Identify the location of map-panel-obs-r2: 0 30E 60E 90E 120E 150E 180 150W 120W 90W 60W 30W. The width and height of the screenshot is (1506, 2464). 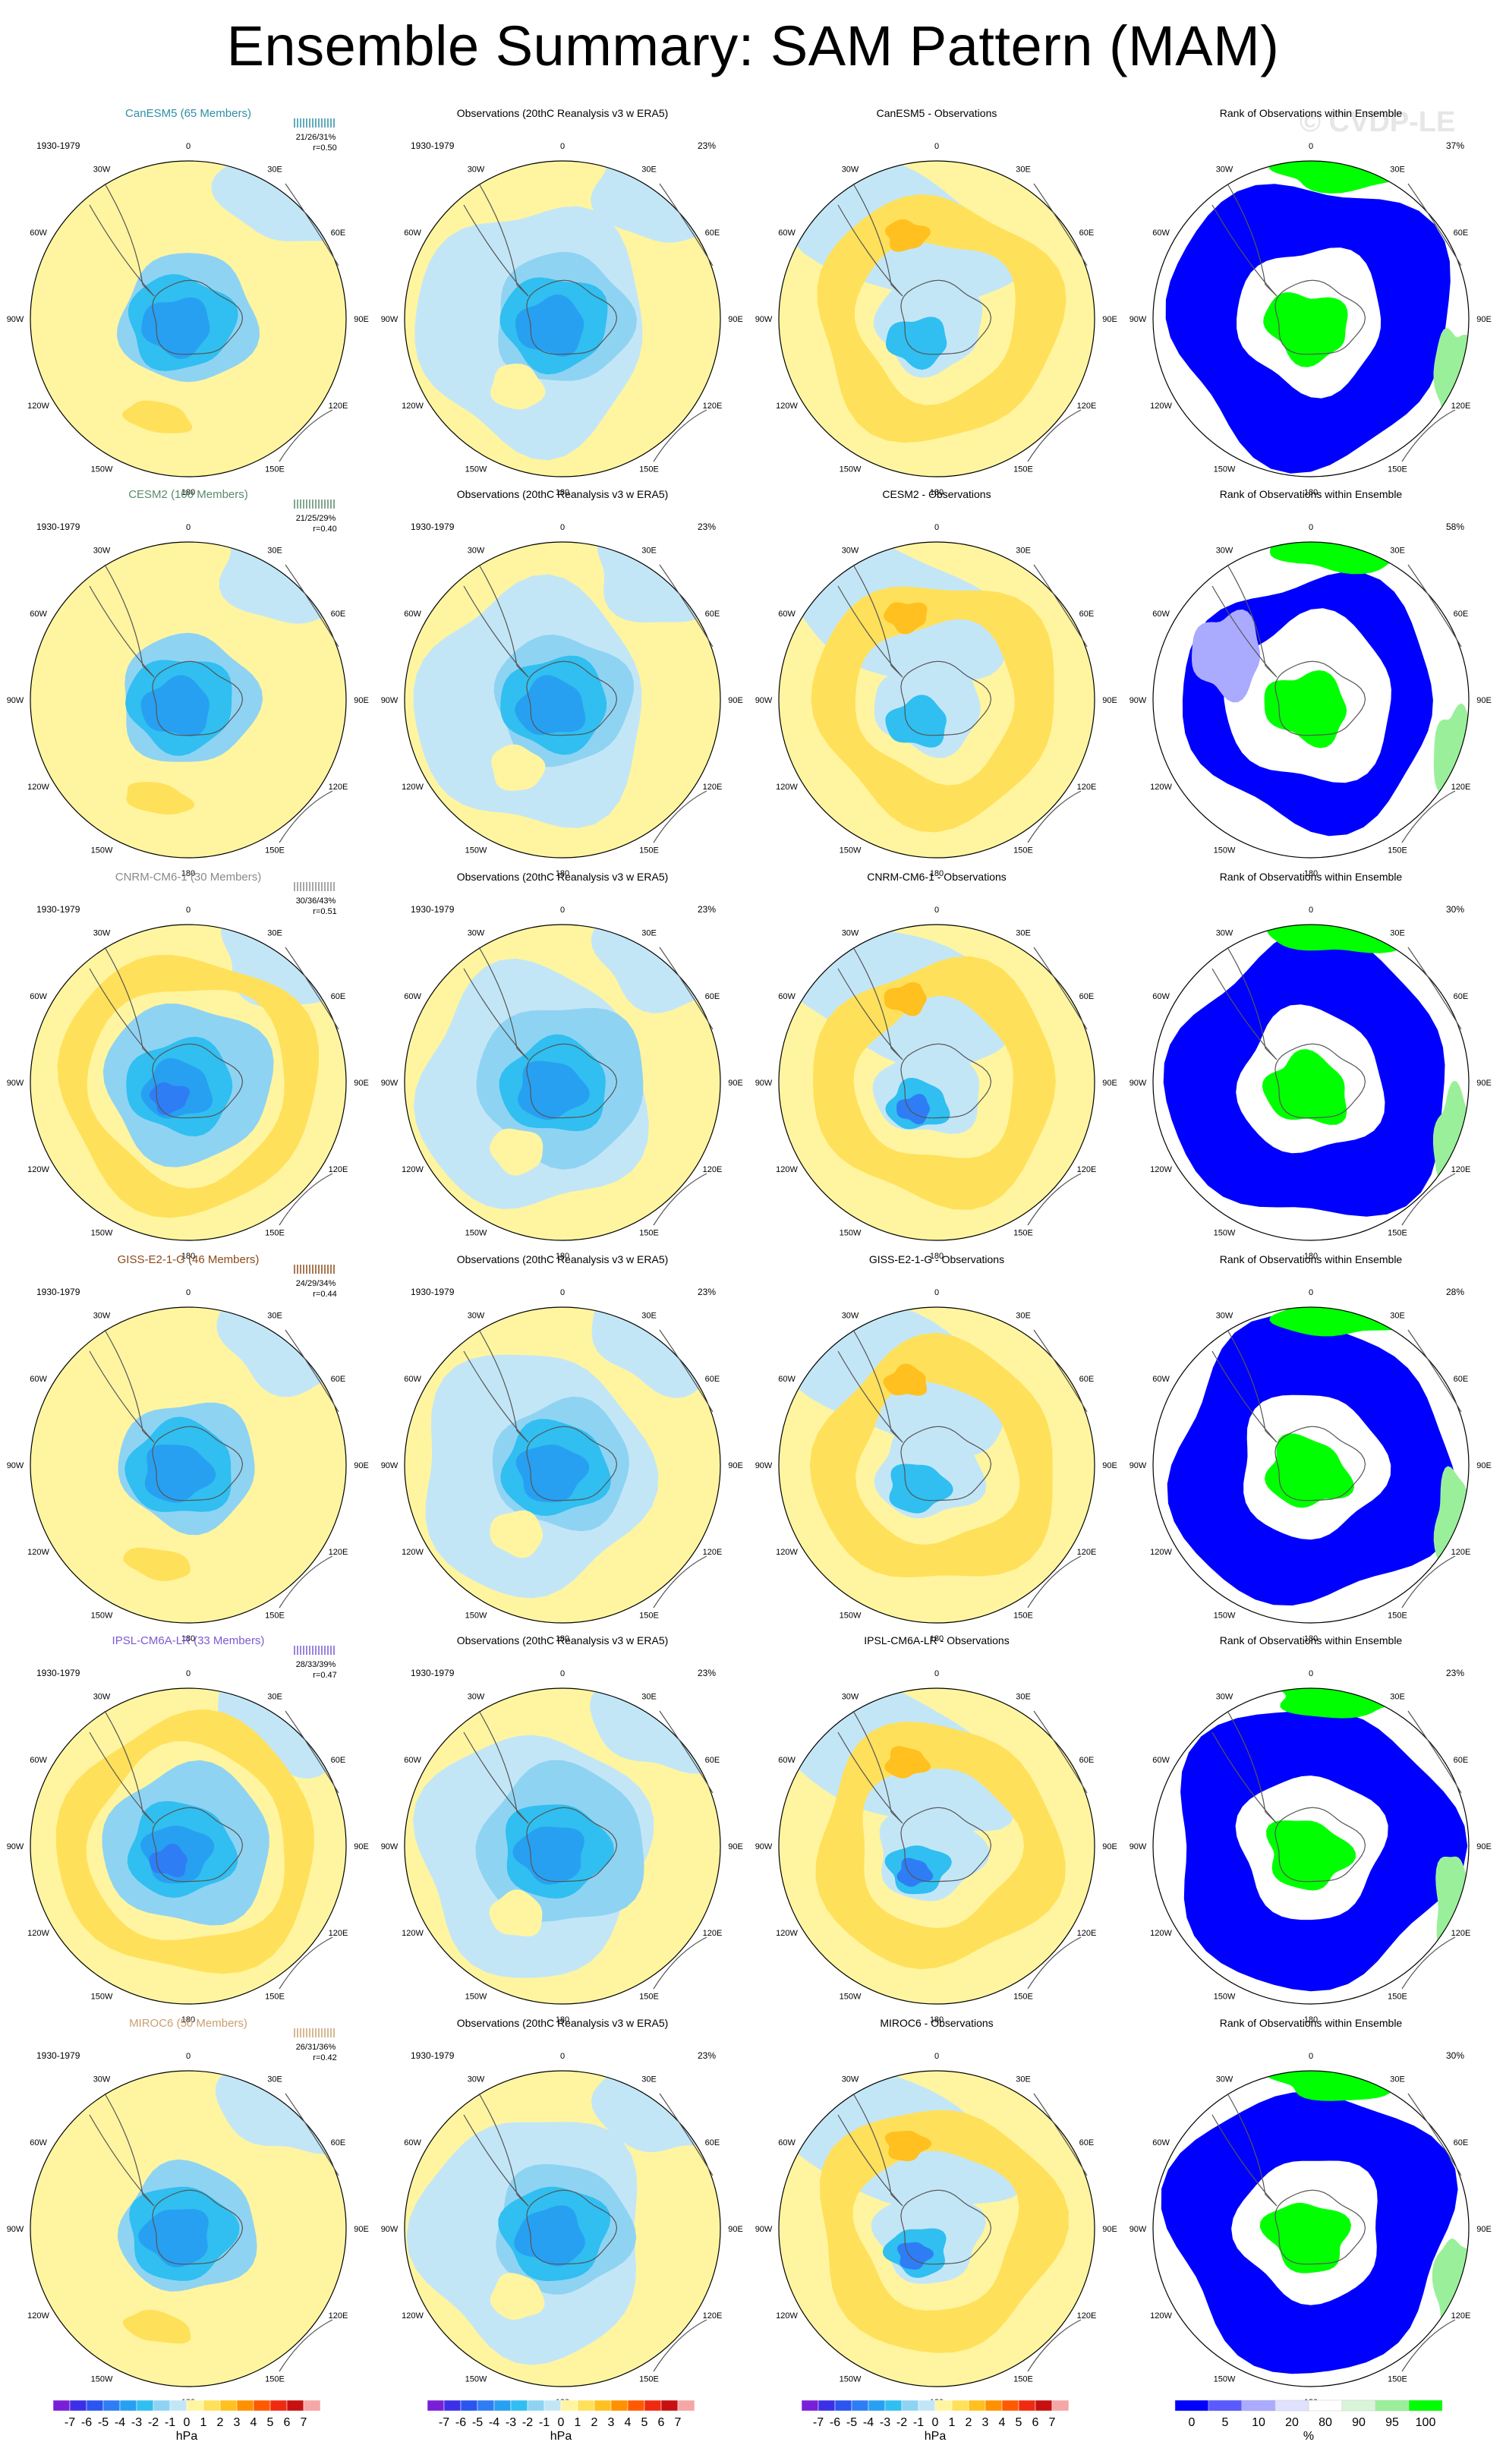
(562, 1083).